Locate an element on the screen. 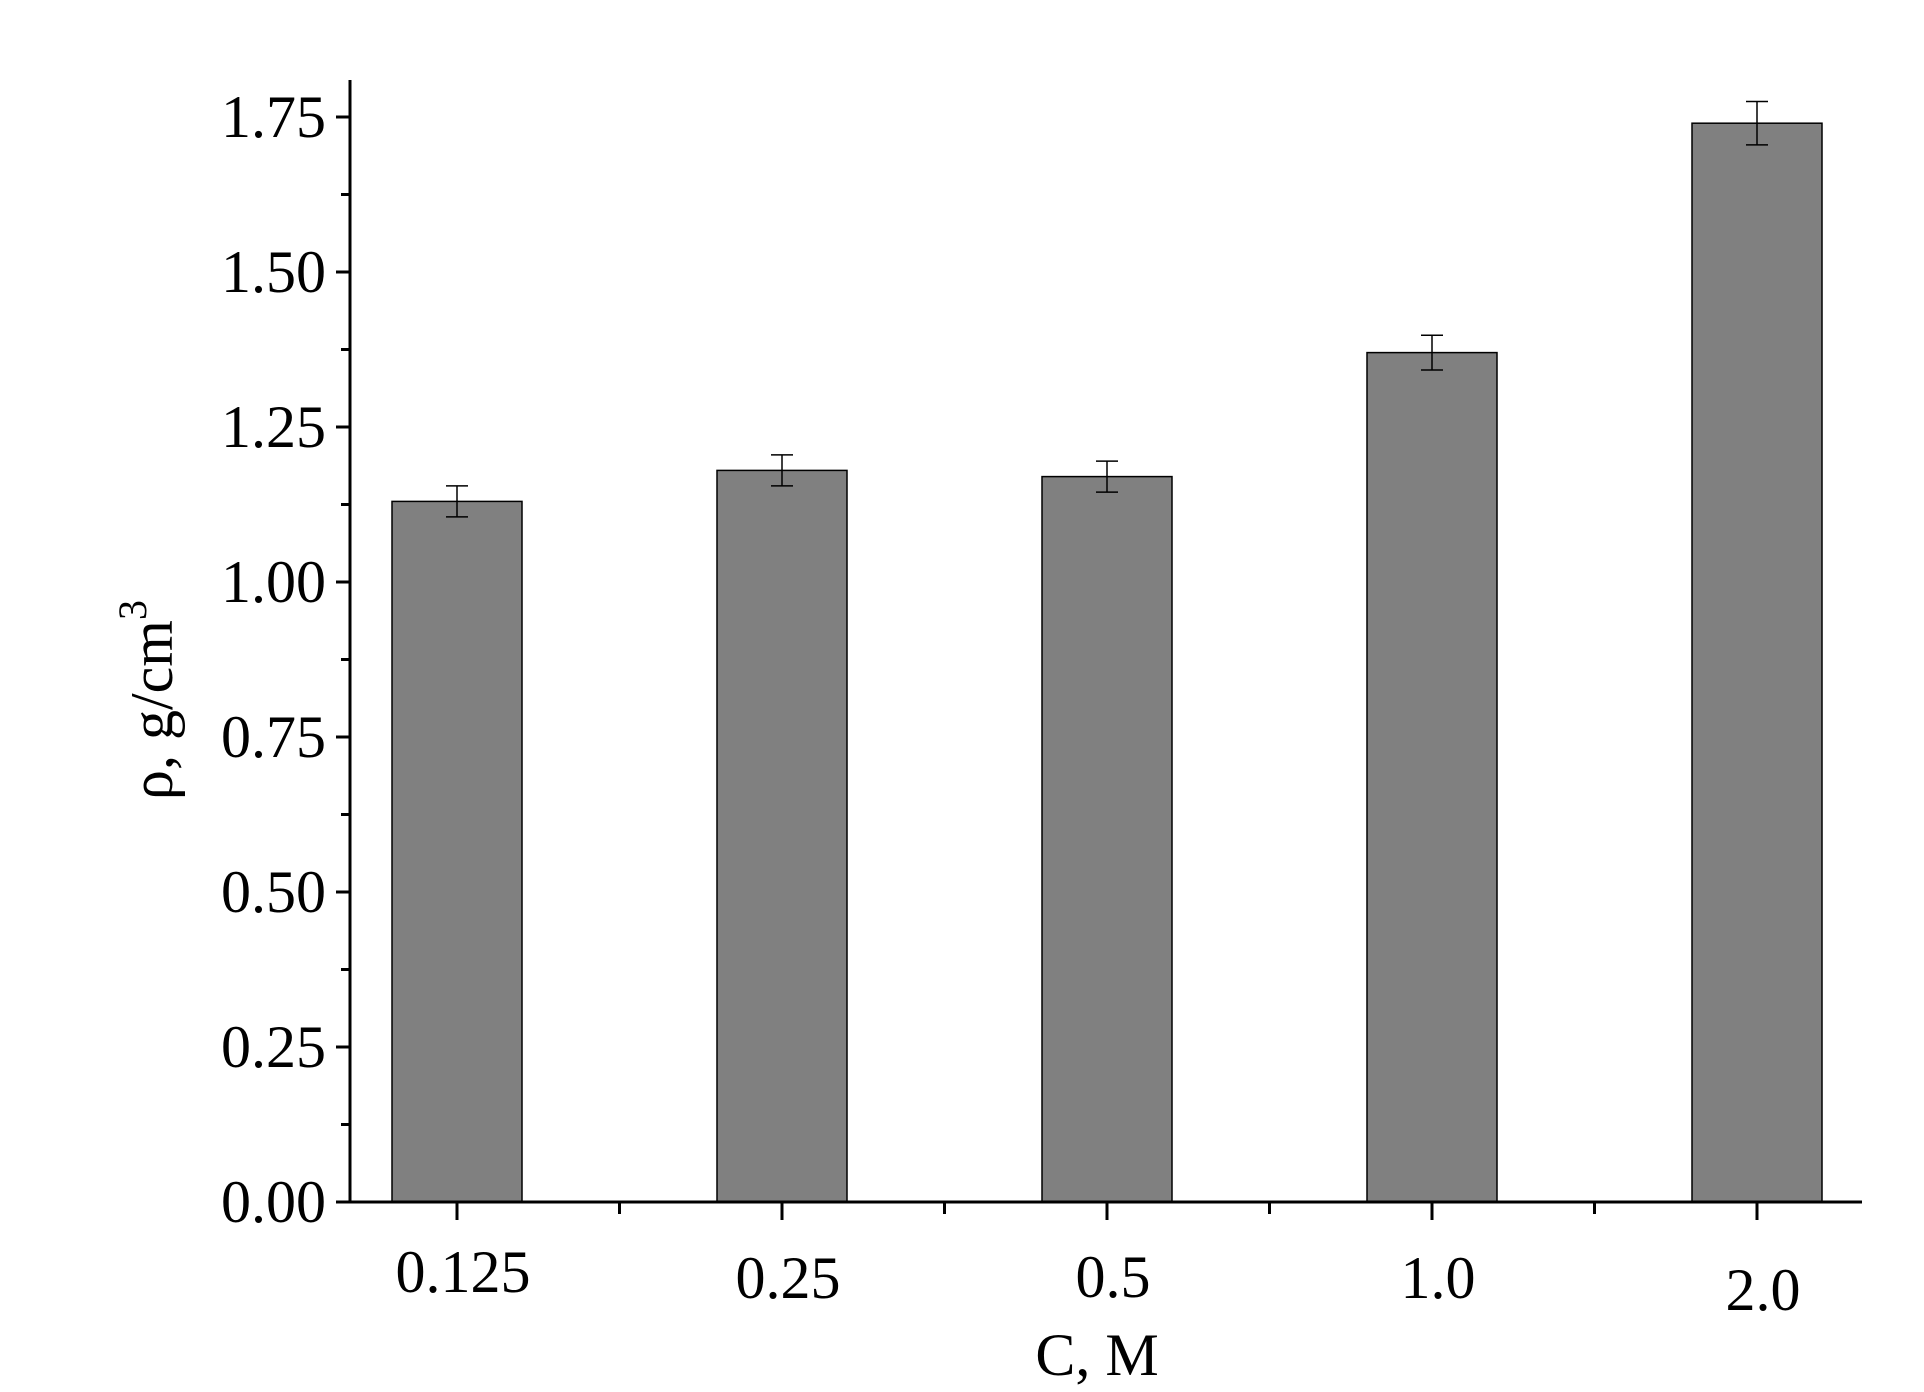  x-tick-label: 2.0 is located at coordinates (1763, 1290).